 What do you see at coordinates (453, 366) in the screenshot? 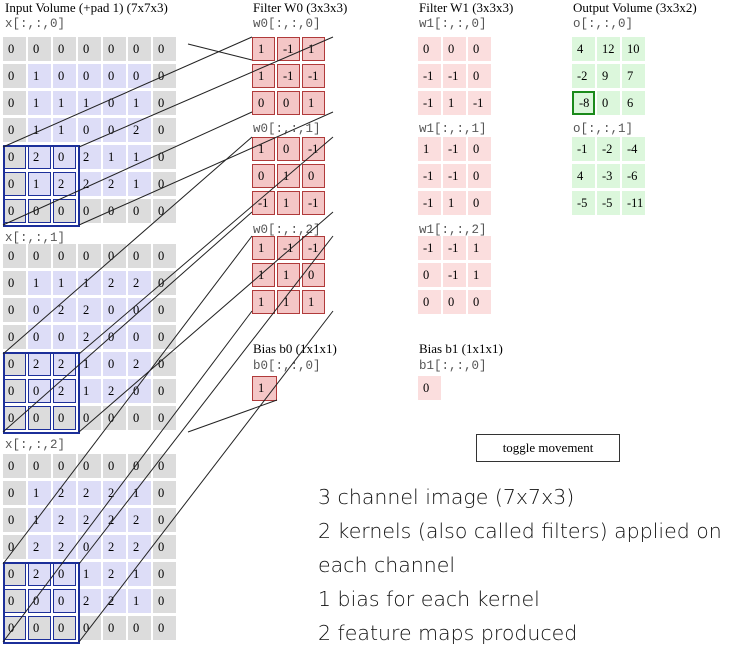
I see `b1-label: b1[:,:,0]` at bounding box center [453, 366].